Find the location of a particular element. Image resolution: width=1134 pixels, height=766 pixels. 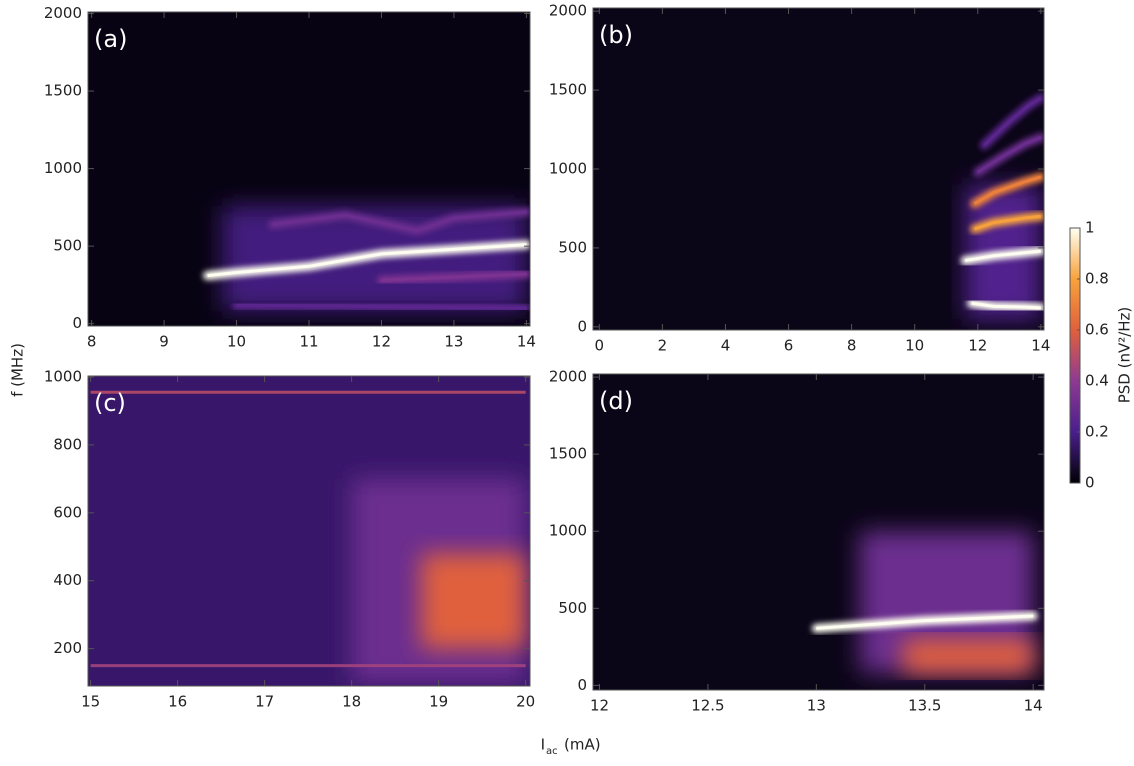

colorbar-tick-label: 1 is located at coordinates (1090, 228).